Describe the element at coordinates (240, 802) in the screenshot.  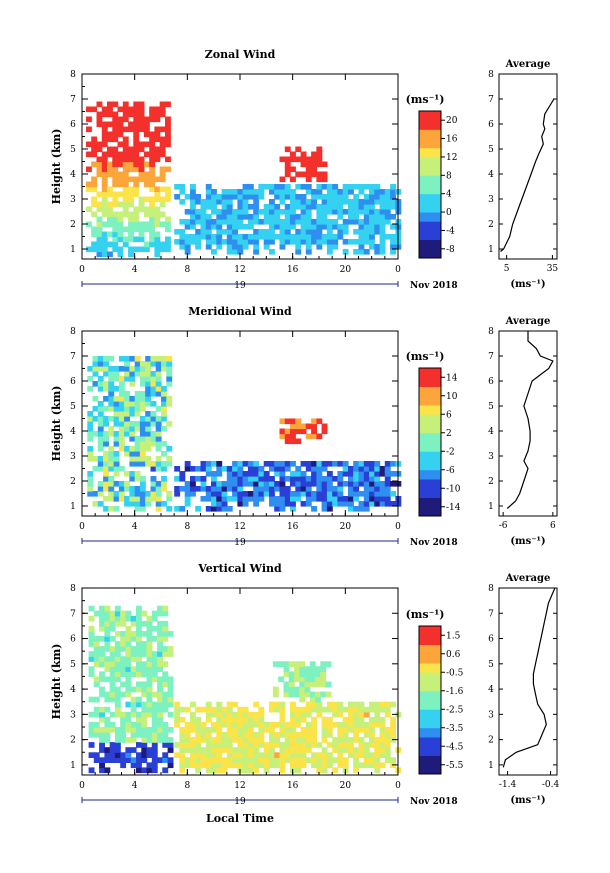
I see `day-label: 19` at that location.